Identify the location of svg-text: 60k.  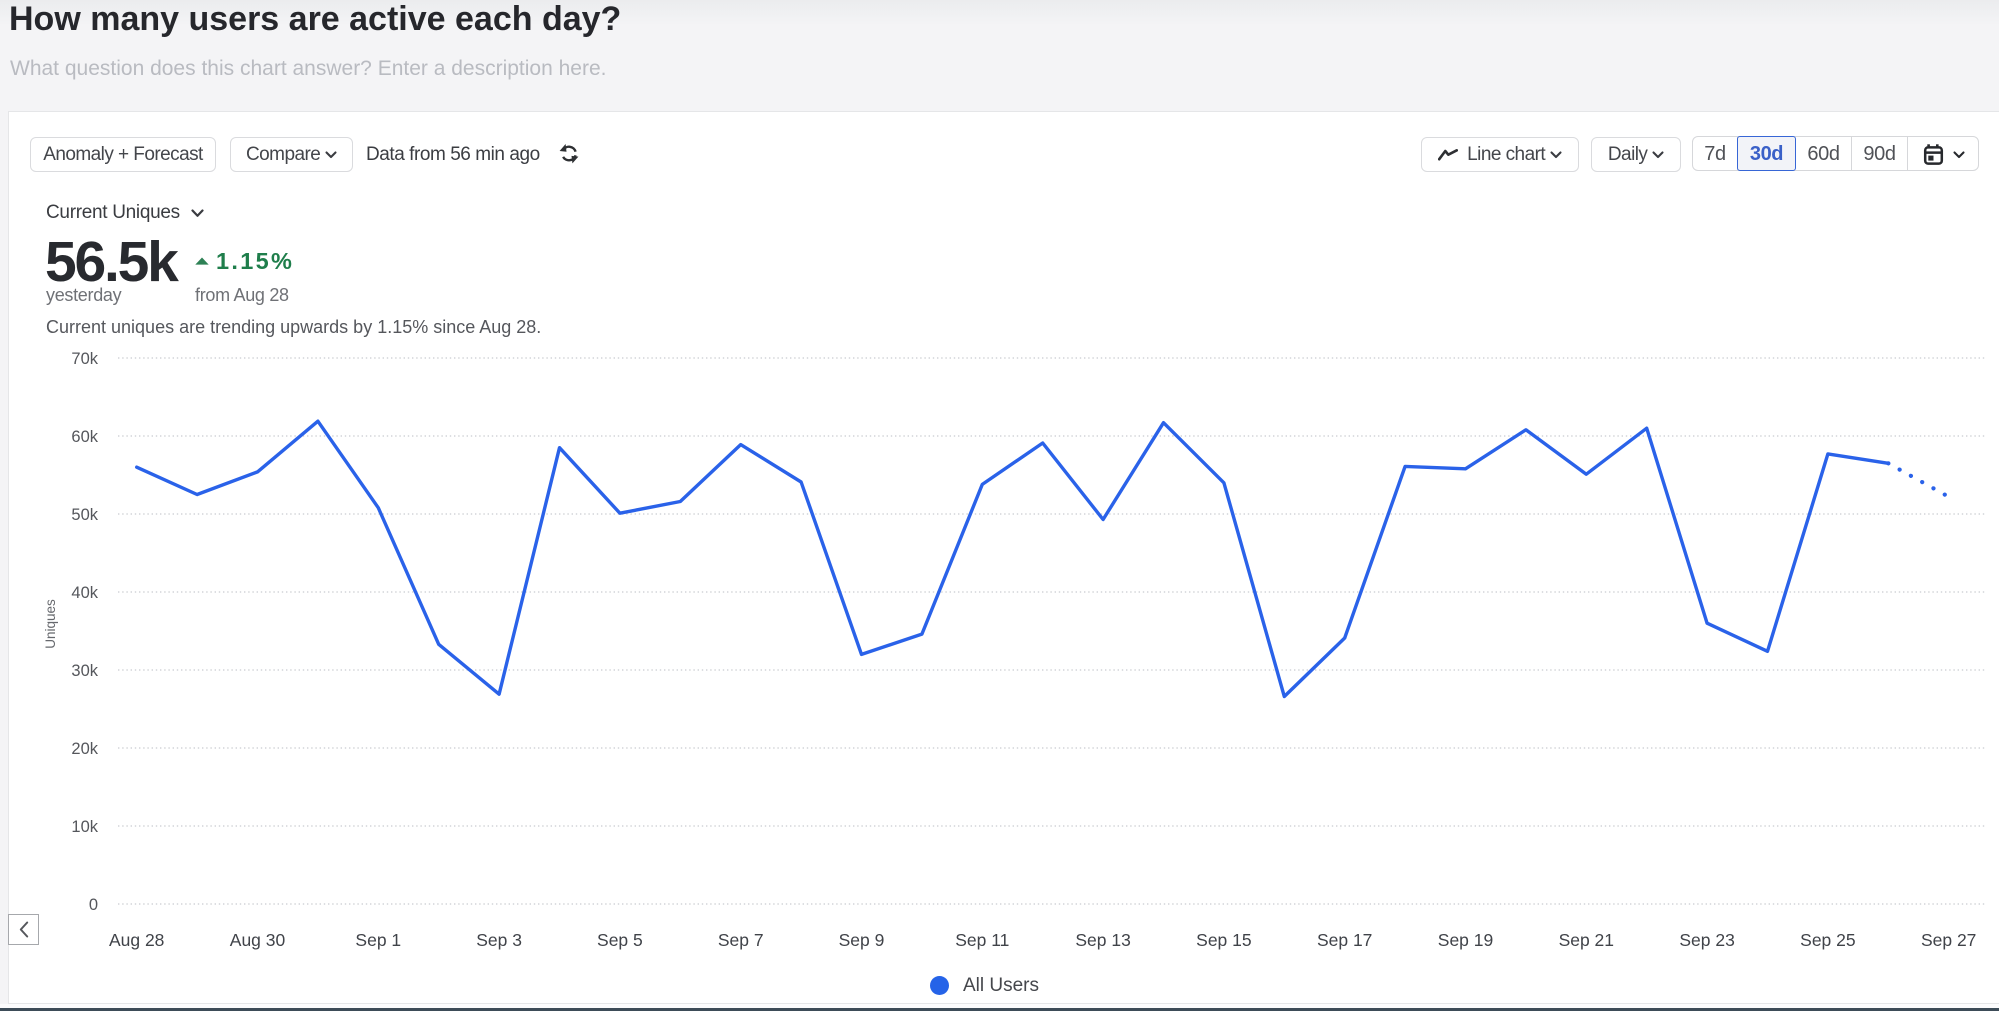
(84, 437).